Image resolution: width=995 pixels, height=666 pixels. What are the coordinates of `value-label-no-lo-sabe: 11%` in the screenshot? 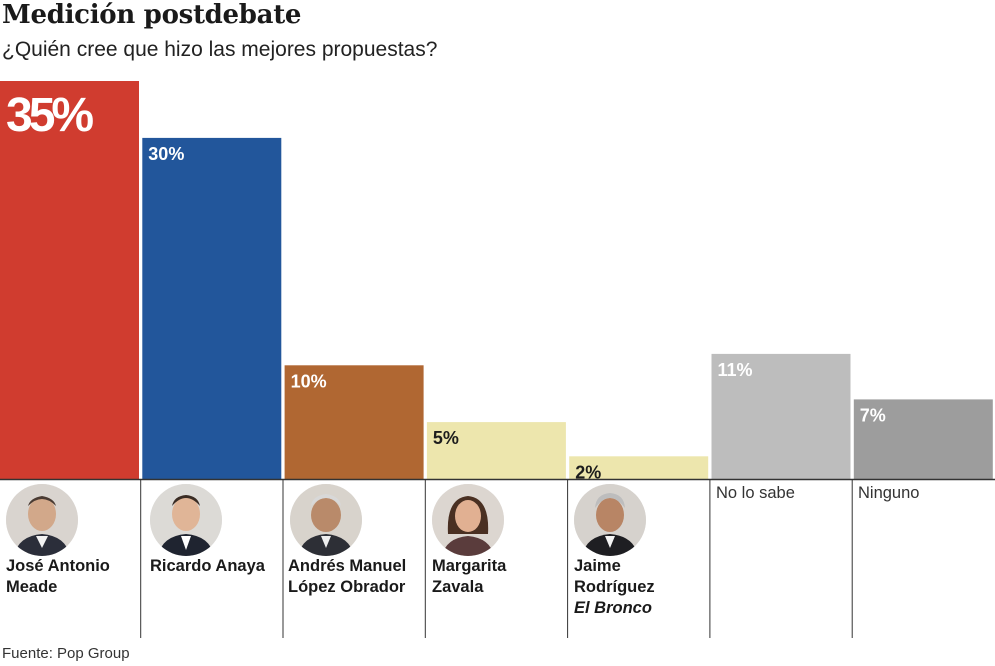 It's located at (735, 370).